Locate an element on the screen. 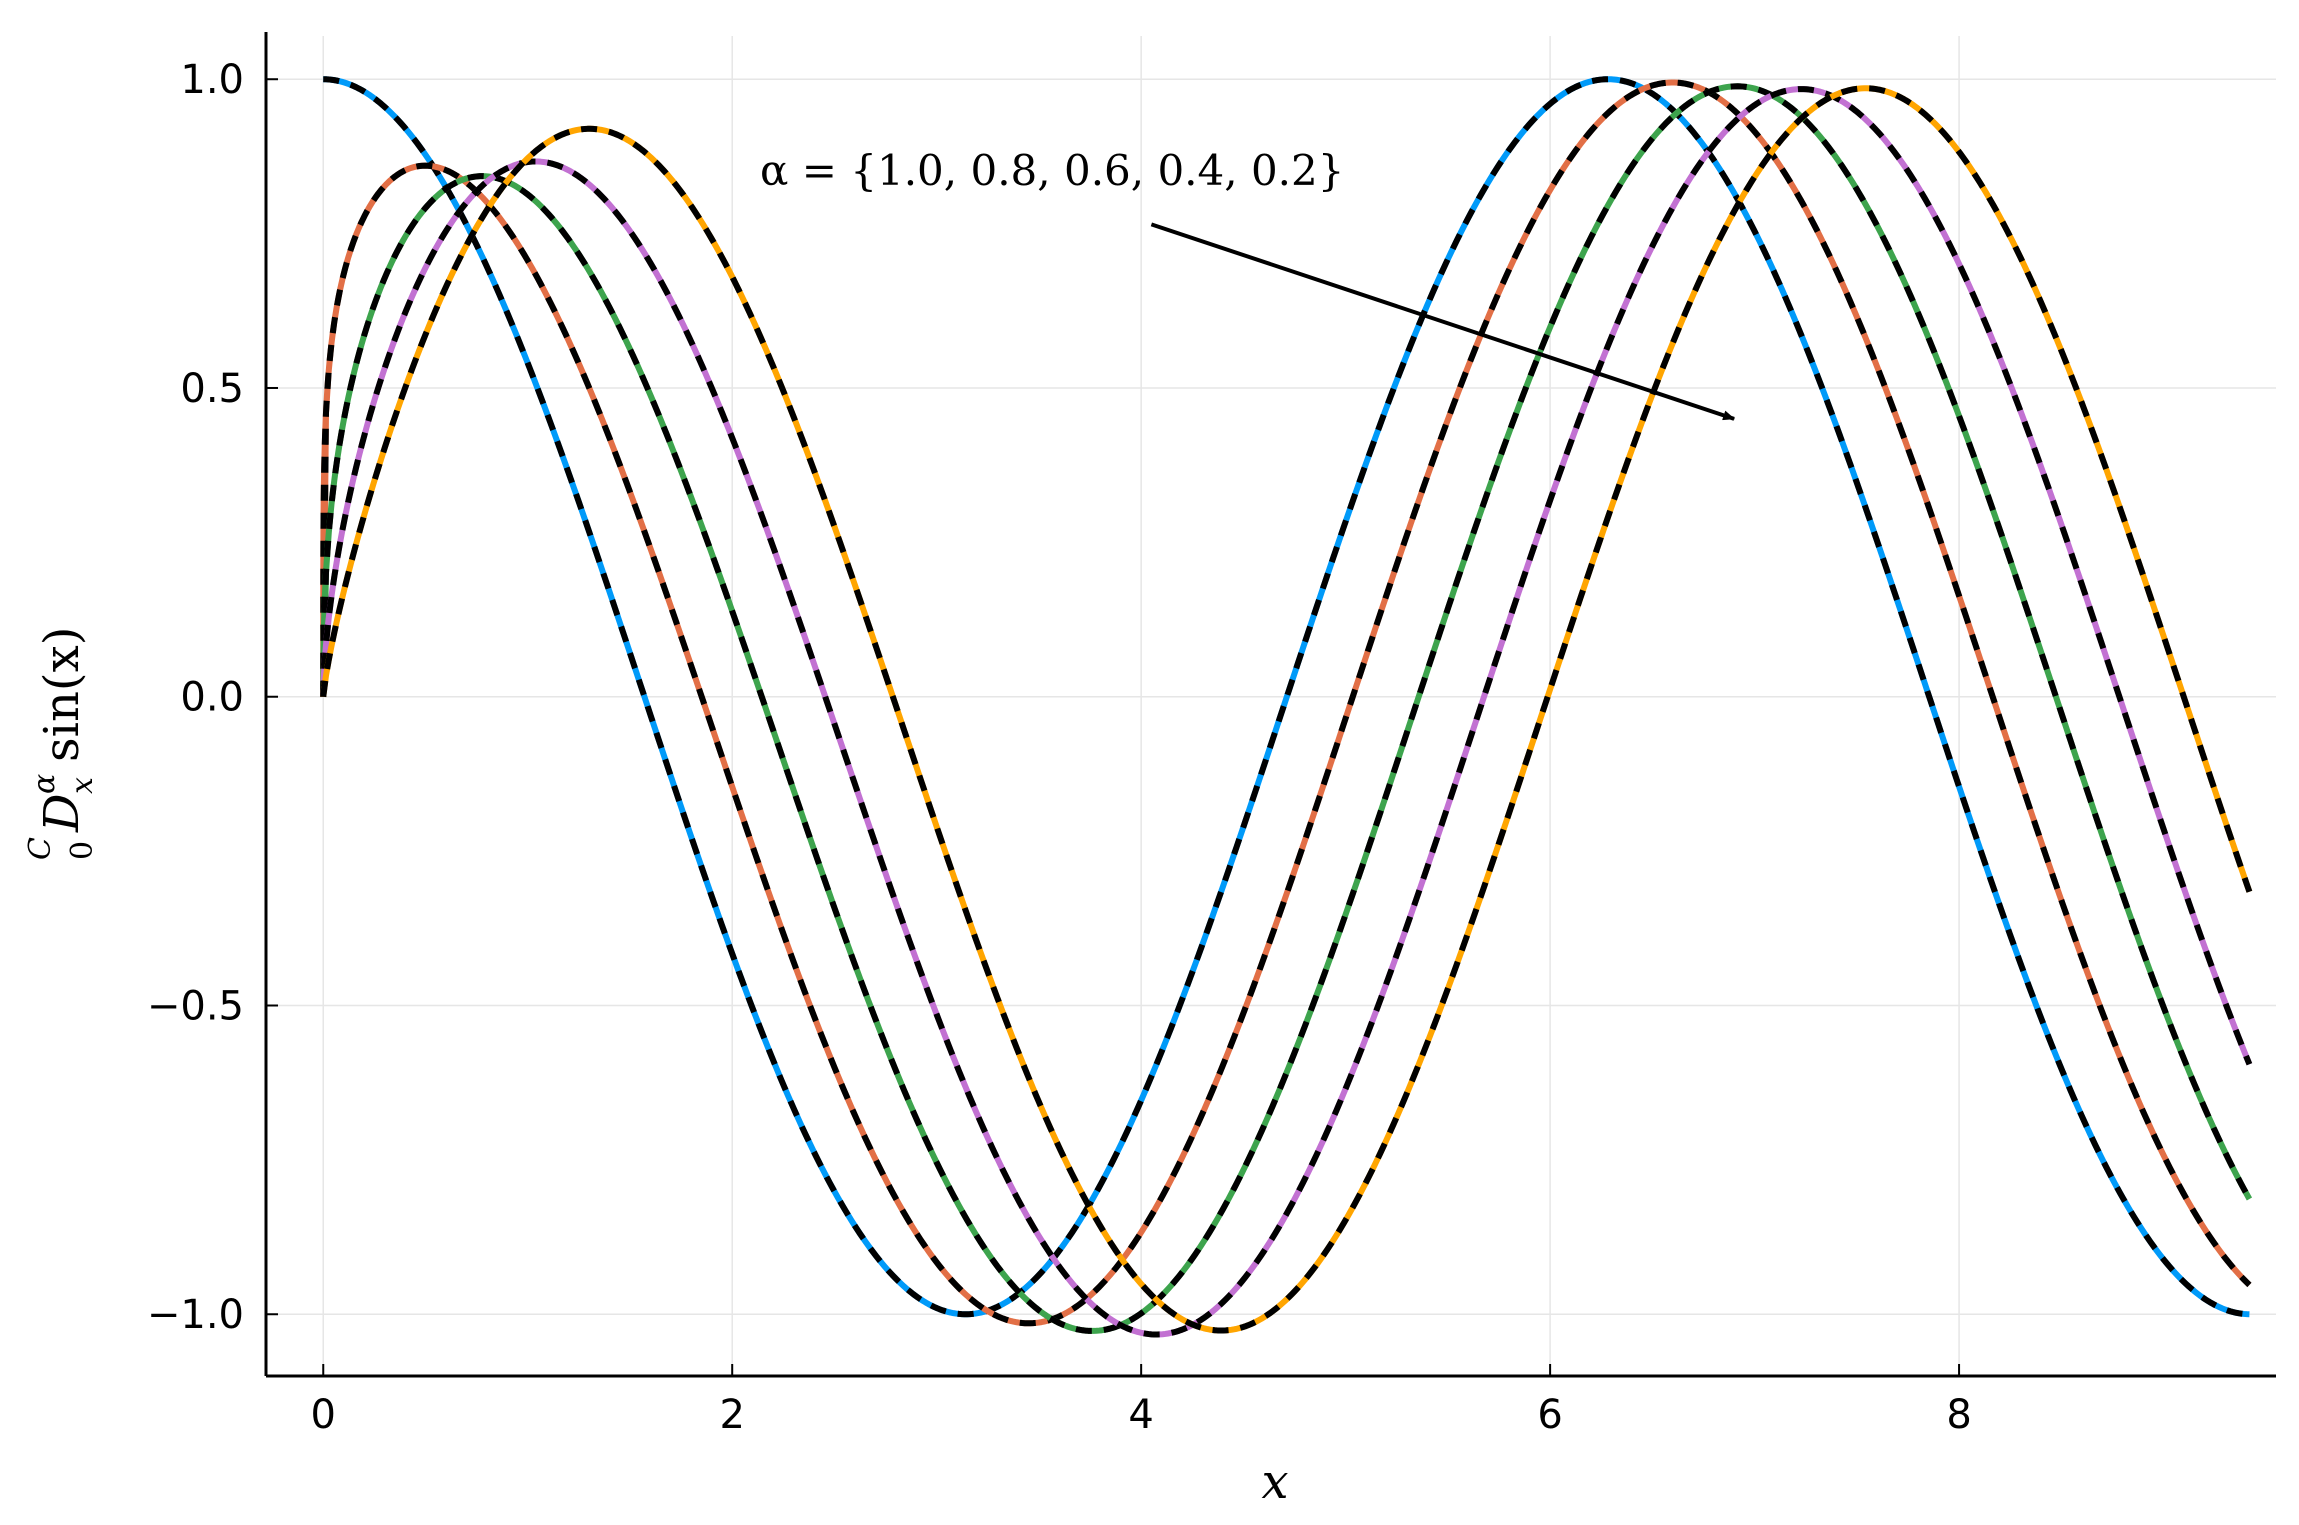 The width and height of the screenshot is (2299, 1525). y-label-presup: C is located at coordinates (40, 848).